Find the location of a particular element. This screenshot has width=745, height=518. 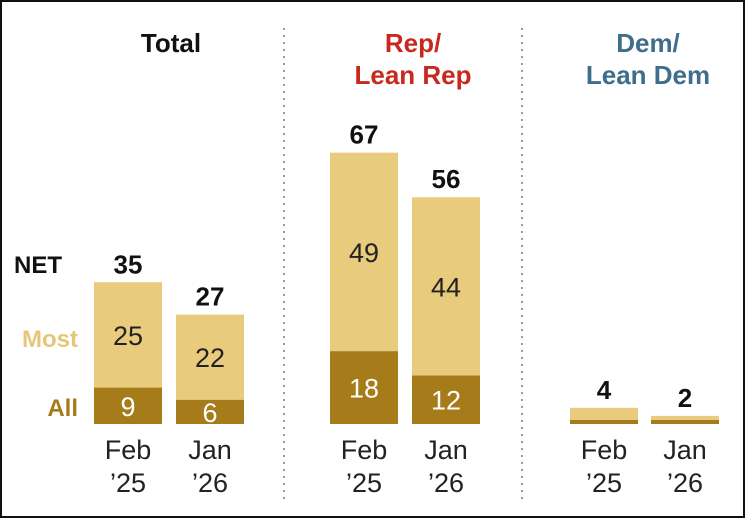

bar-most-label: 22 is located at coordinates (210, 358).